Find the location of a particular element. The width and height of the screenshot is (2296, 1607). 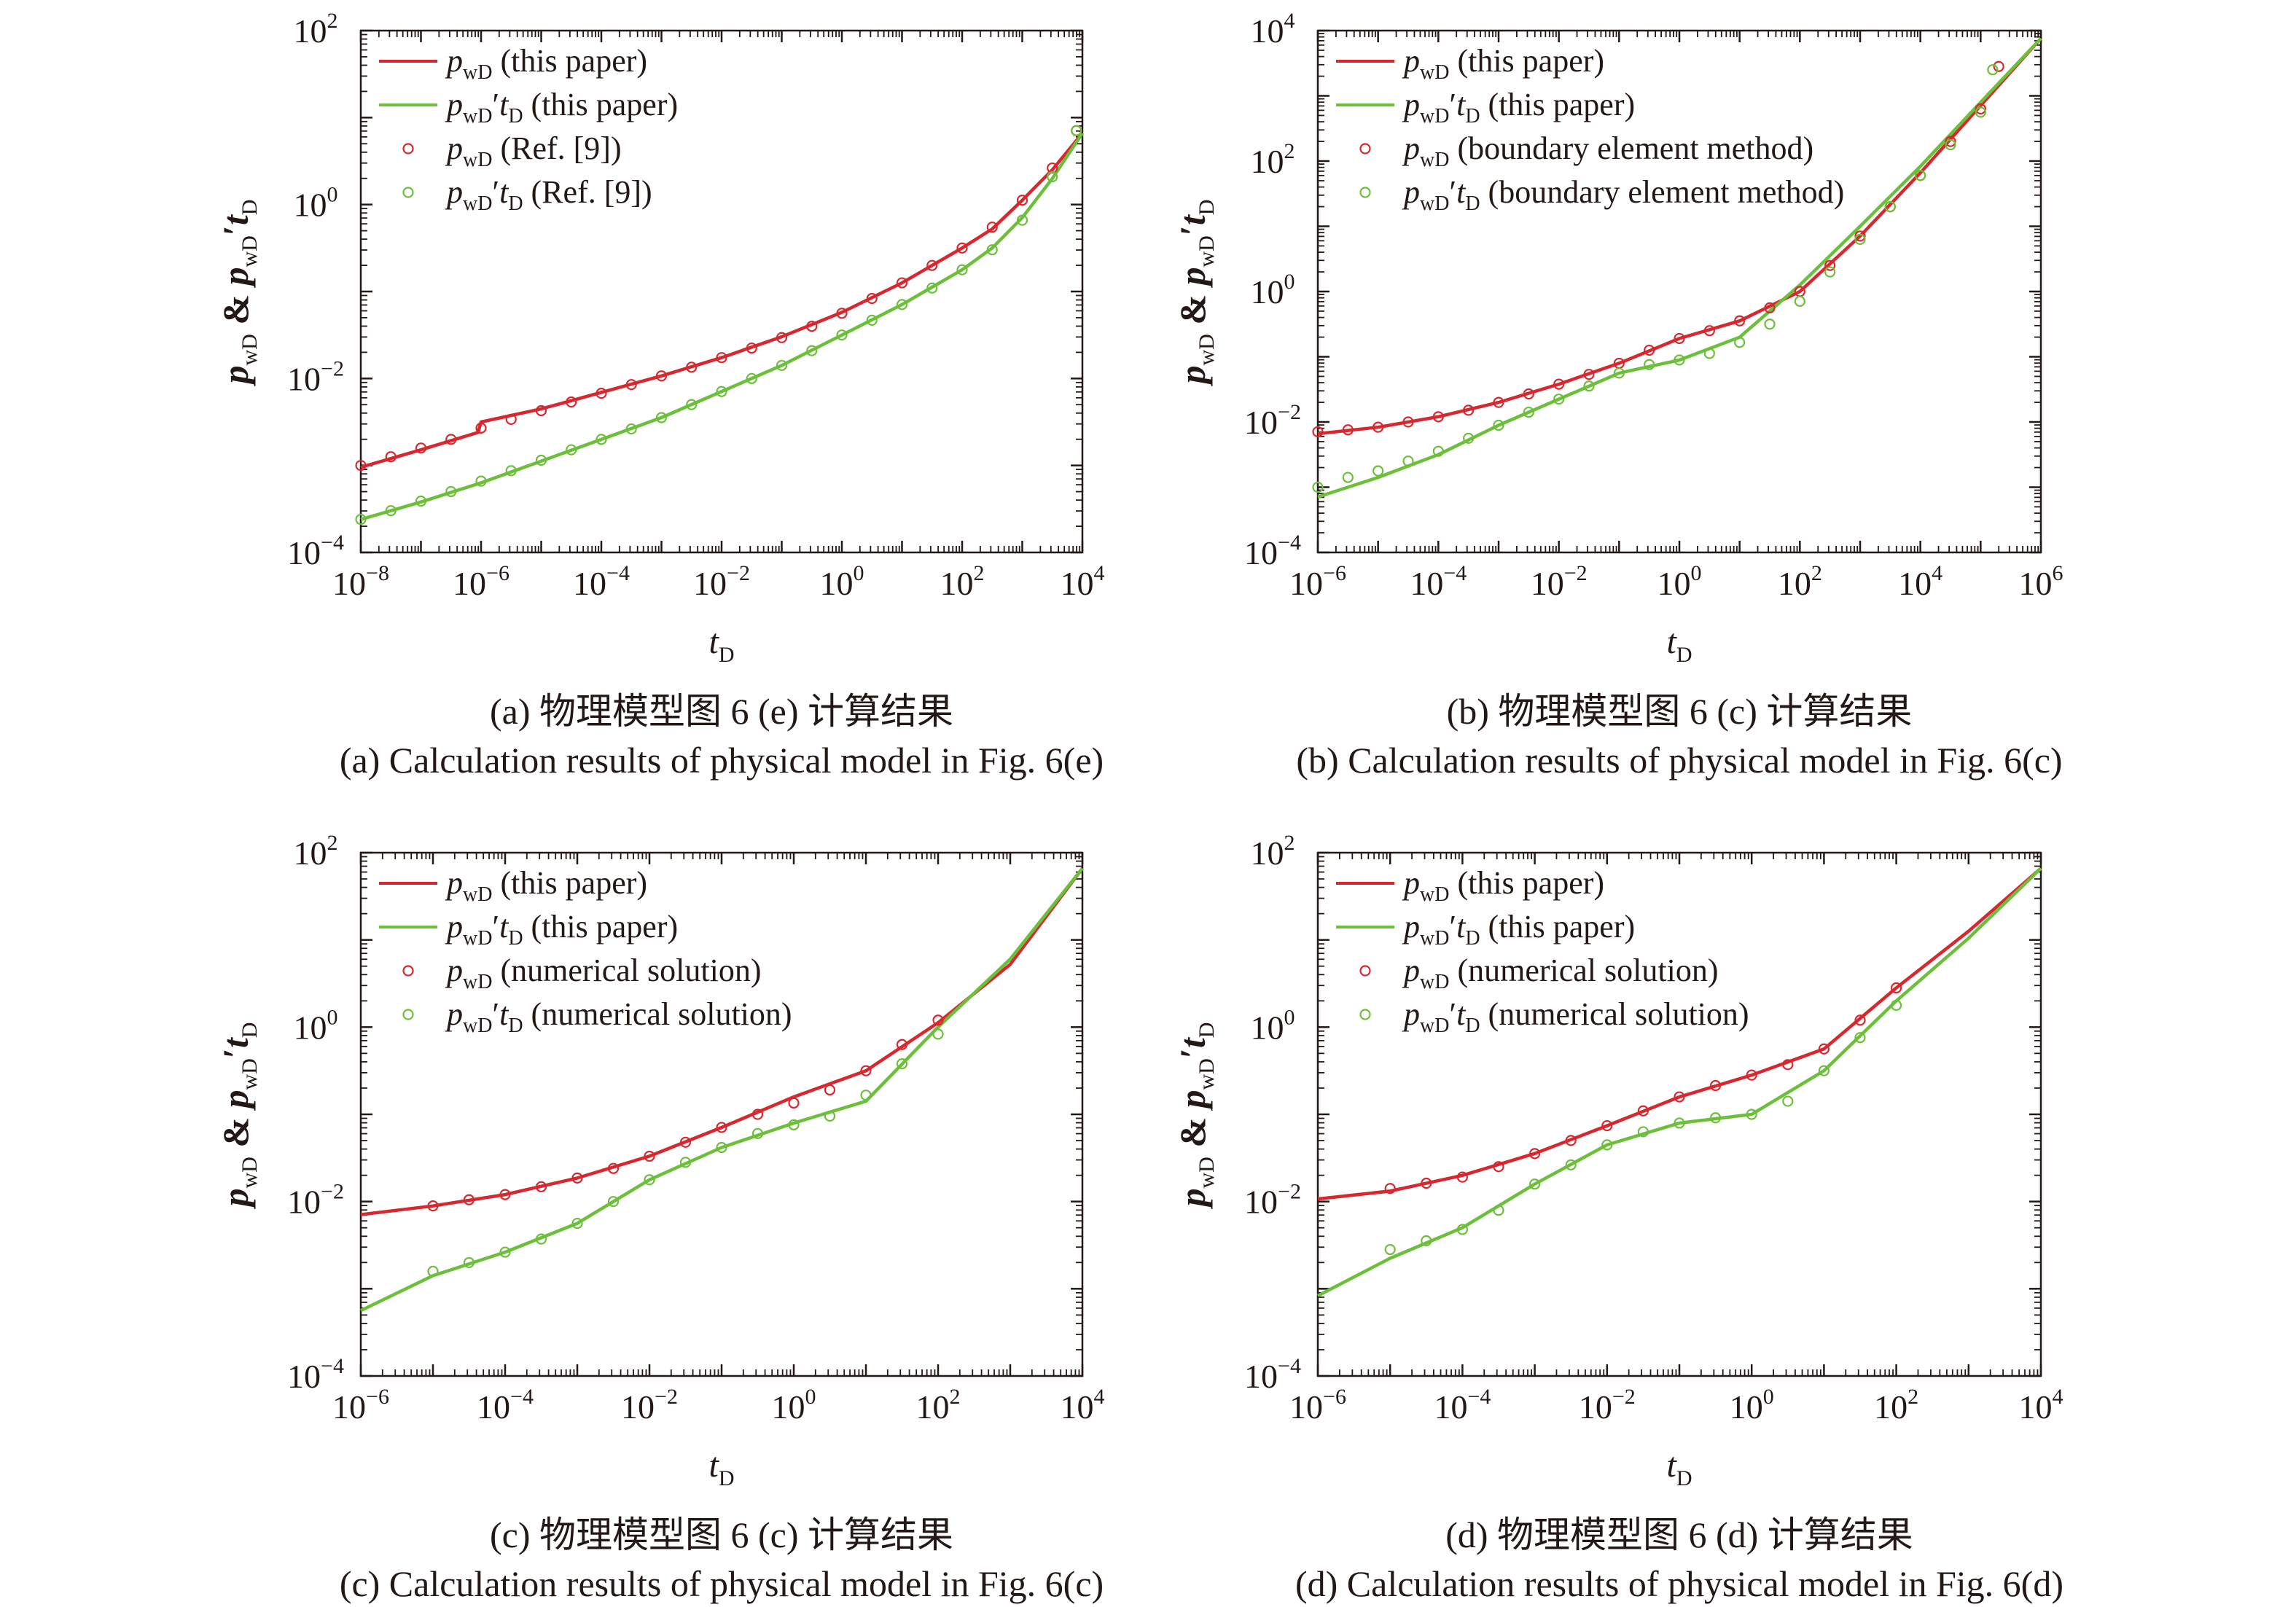

x-tick-label: 10⁻⁴ is located at coordinates (601, 581).